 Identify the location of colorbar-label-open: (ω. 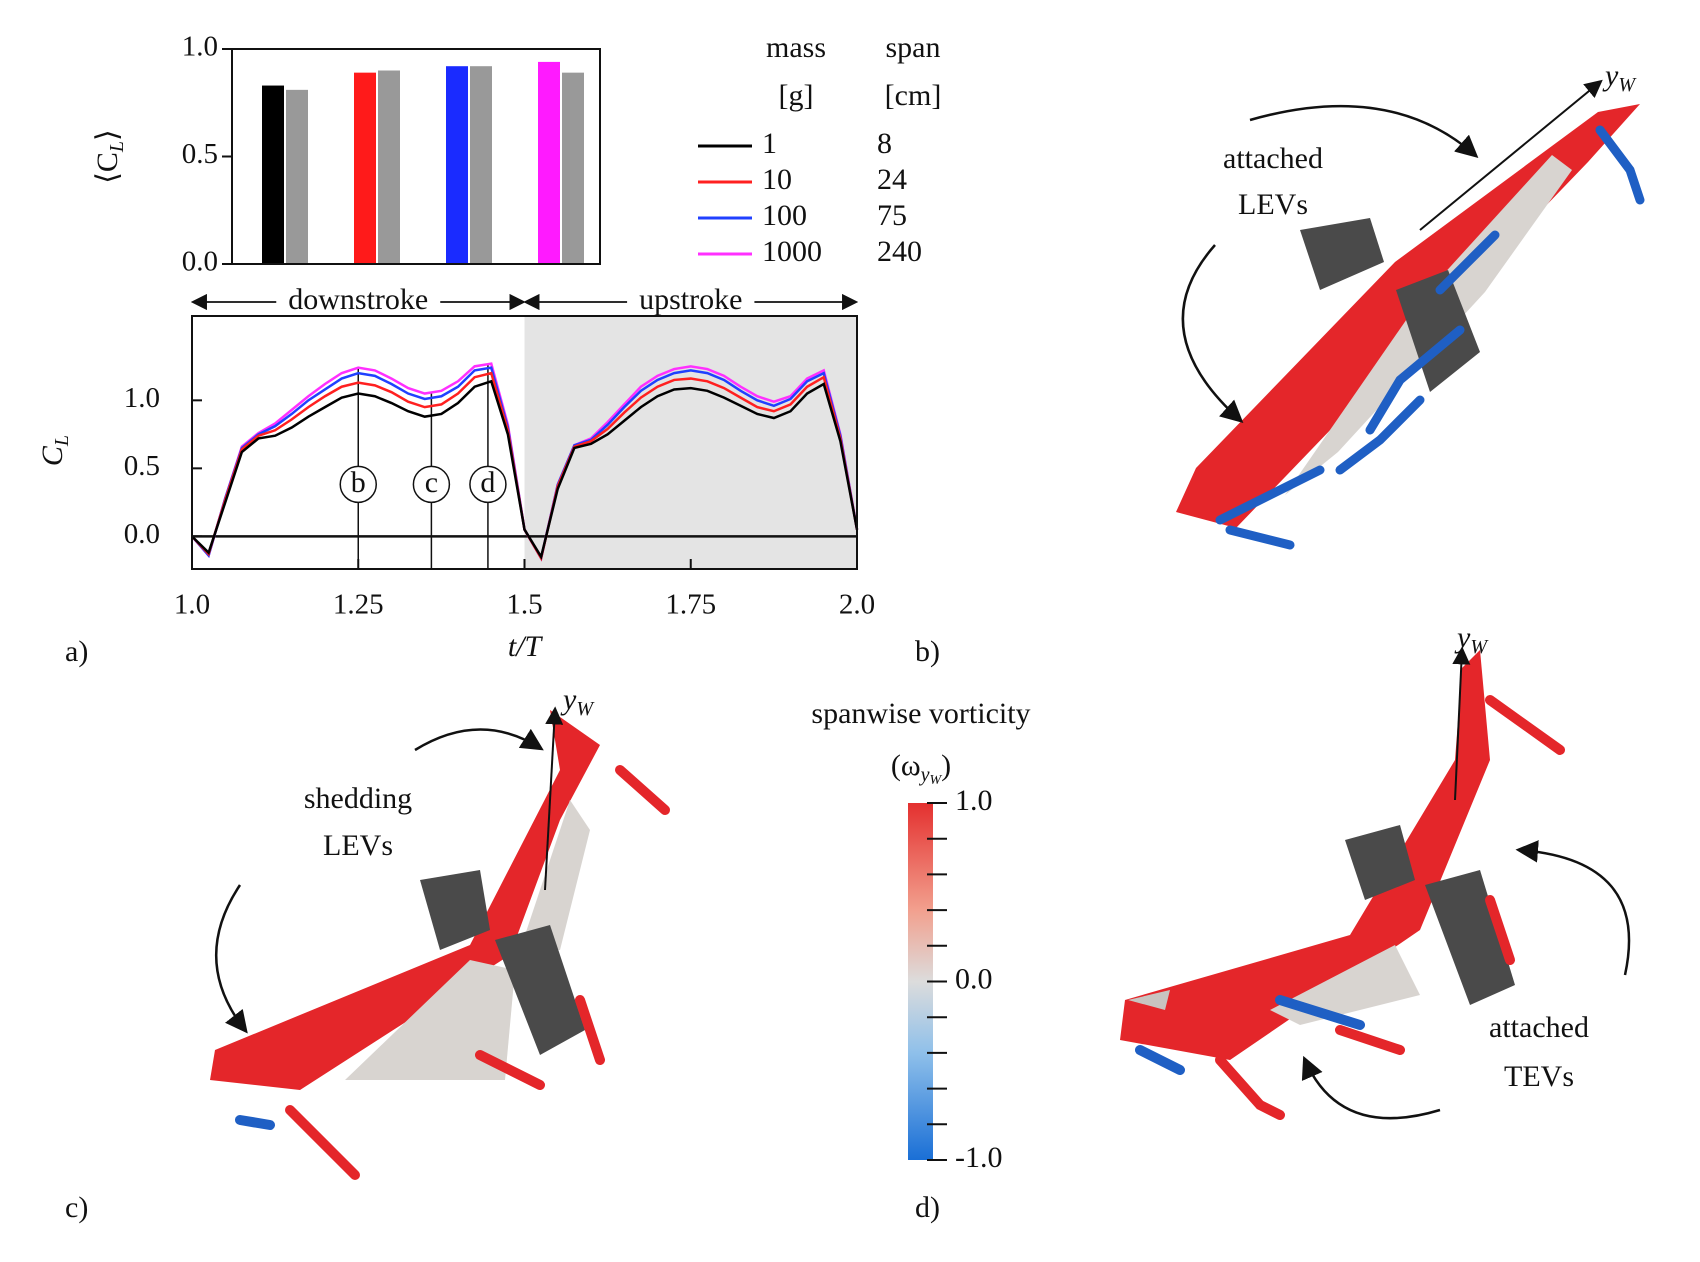
(906, 765).